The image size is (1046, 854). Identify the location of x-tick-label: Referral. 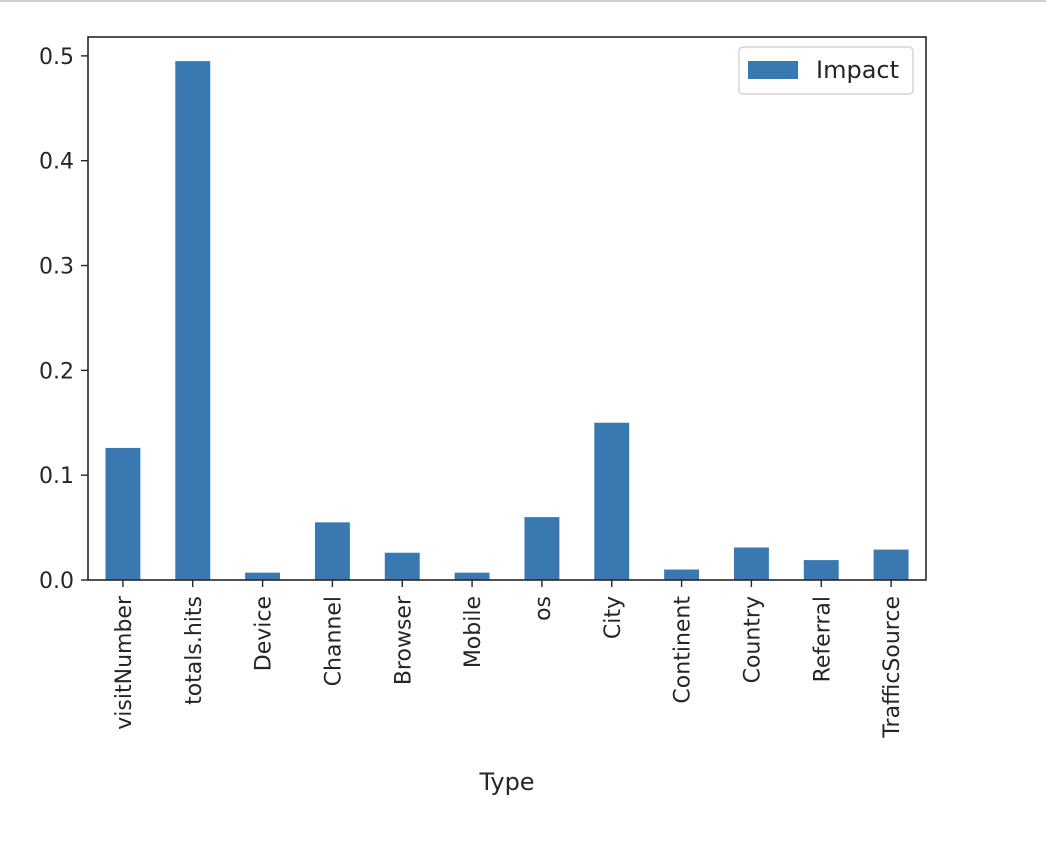
(822, 639).